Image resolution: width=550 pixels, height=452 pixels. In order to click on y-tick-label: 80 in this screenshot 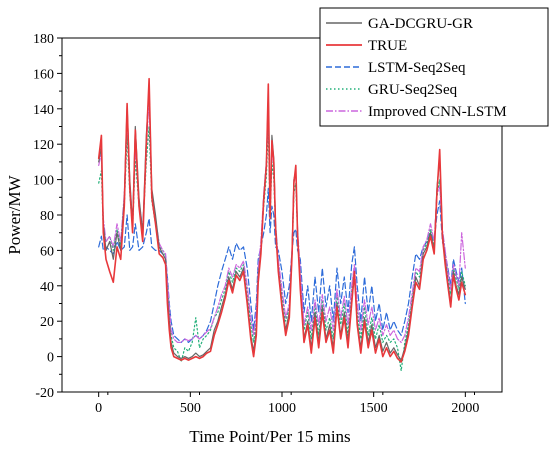, I will do `click(47, 216)`.